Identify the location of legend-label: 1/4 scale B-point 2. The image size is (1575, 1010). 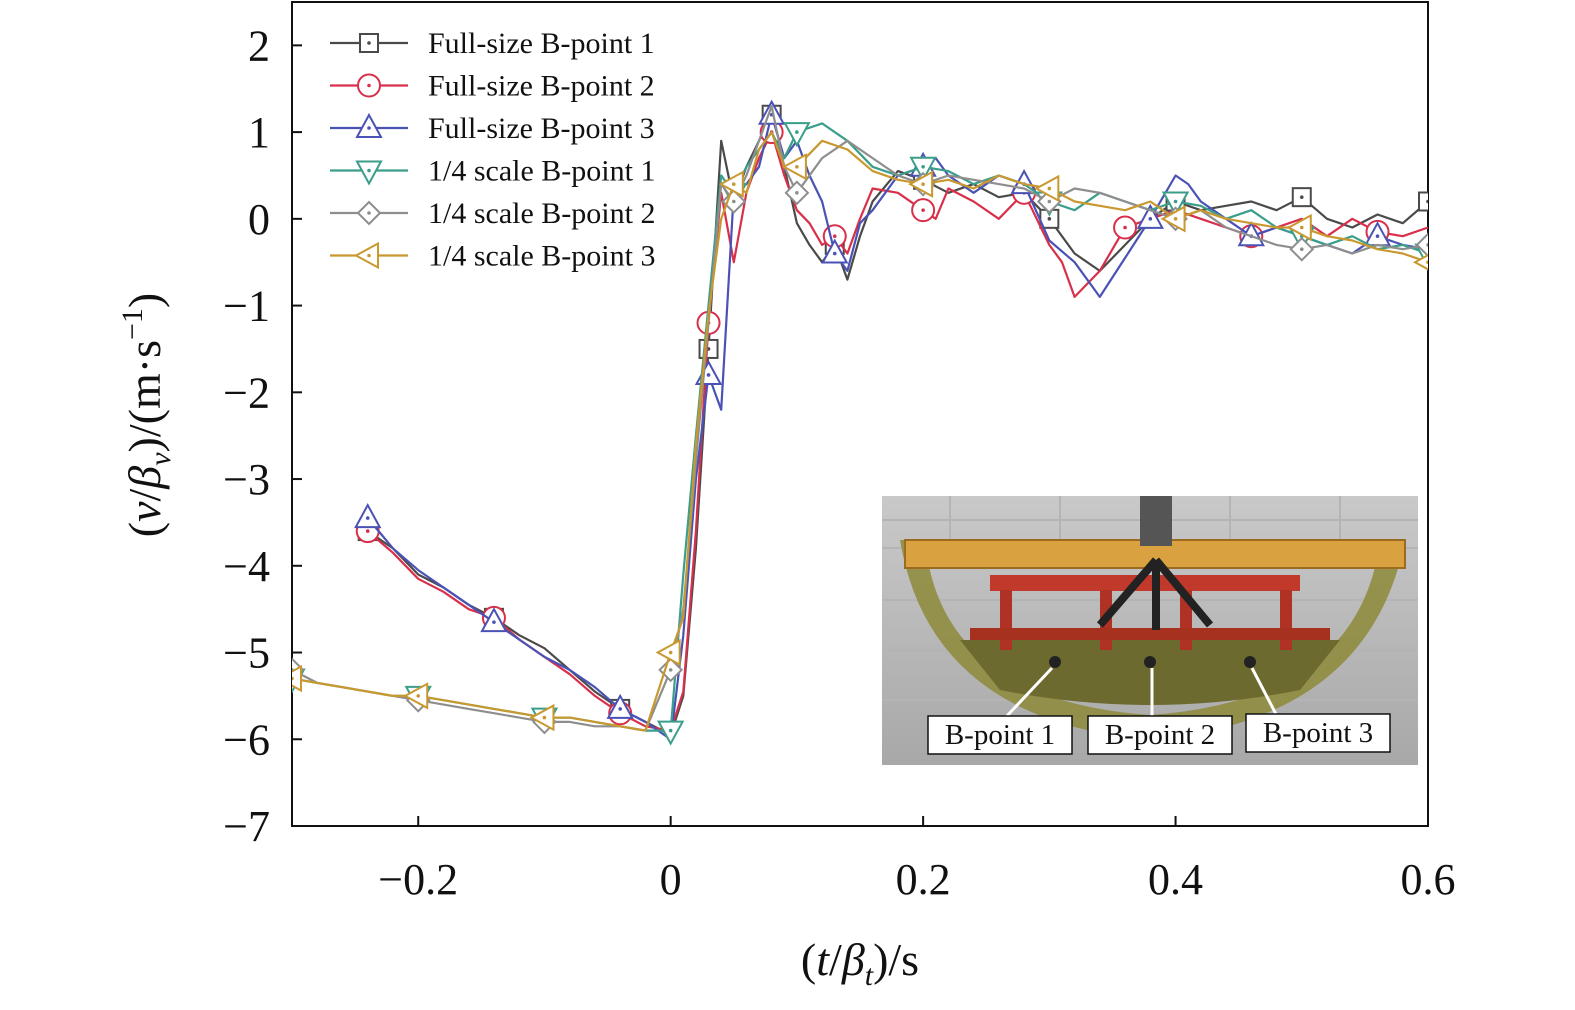
(541, 213).